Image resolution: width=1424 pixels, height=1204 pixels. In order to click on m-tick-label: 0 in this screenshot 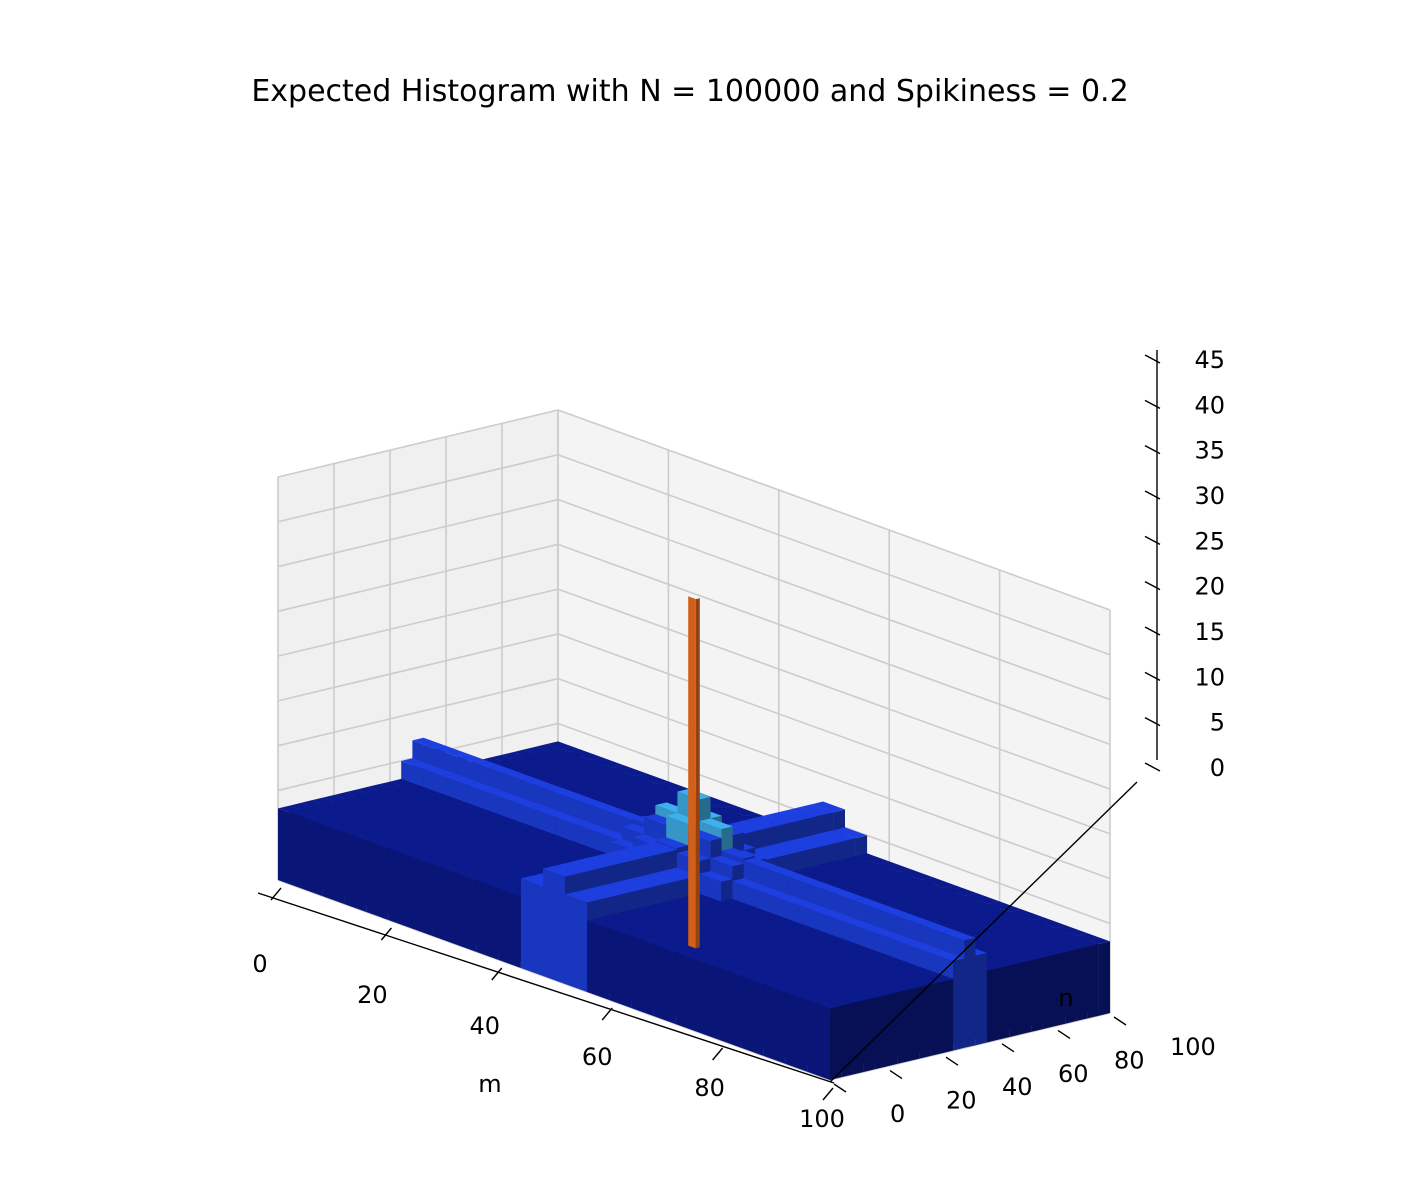, I will do `click(259, 964)`.